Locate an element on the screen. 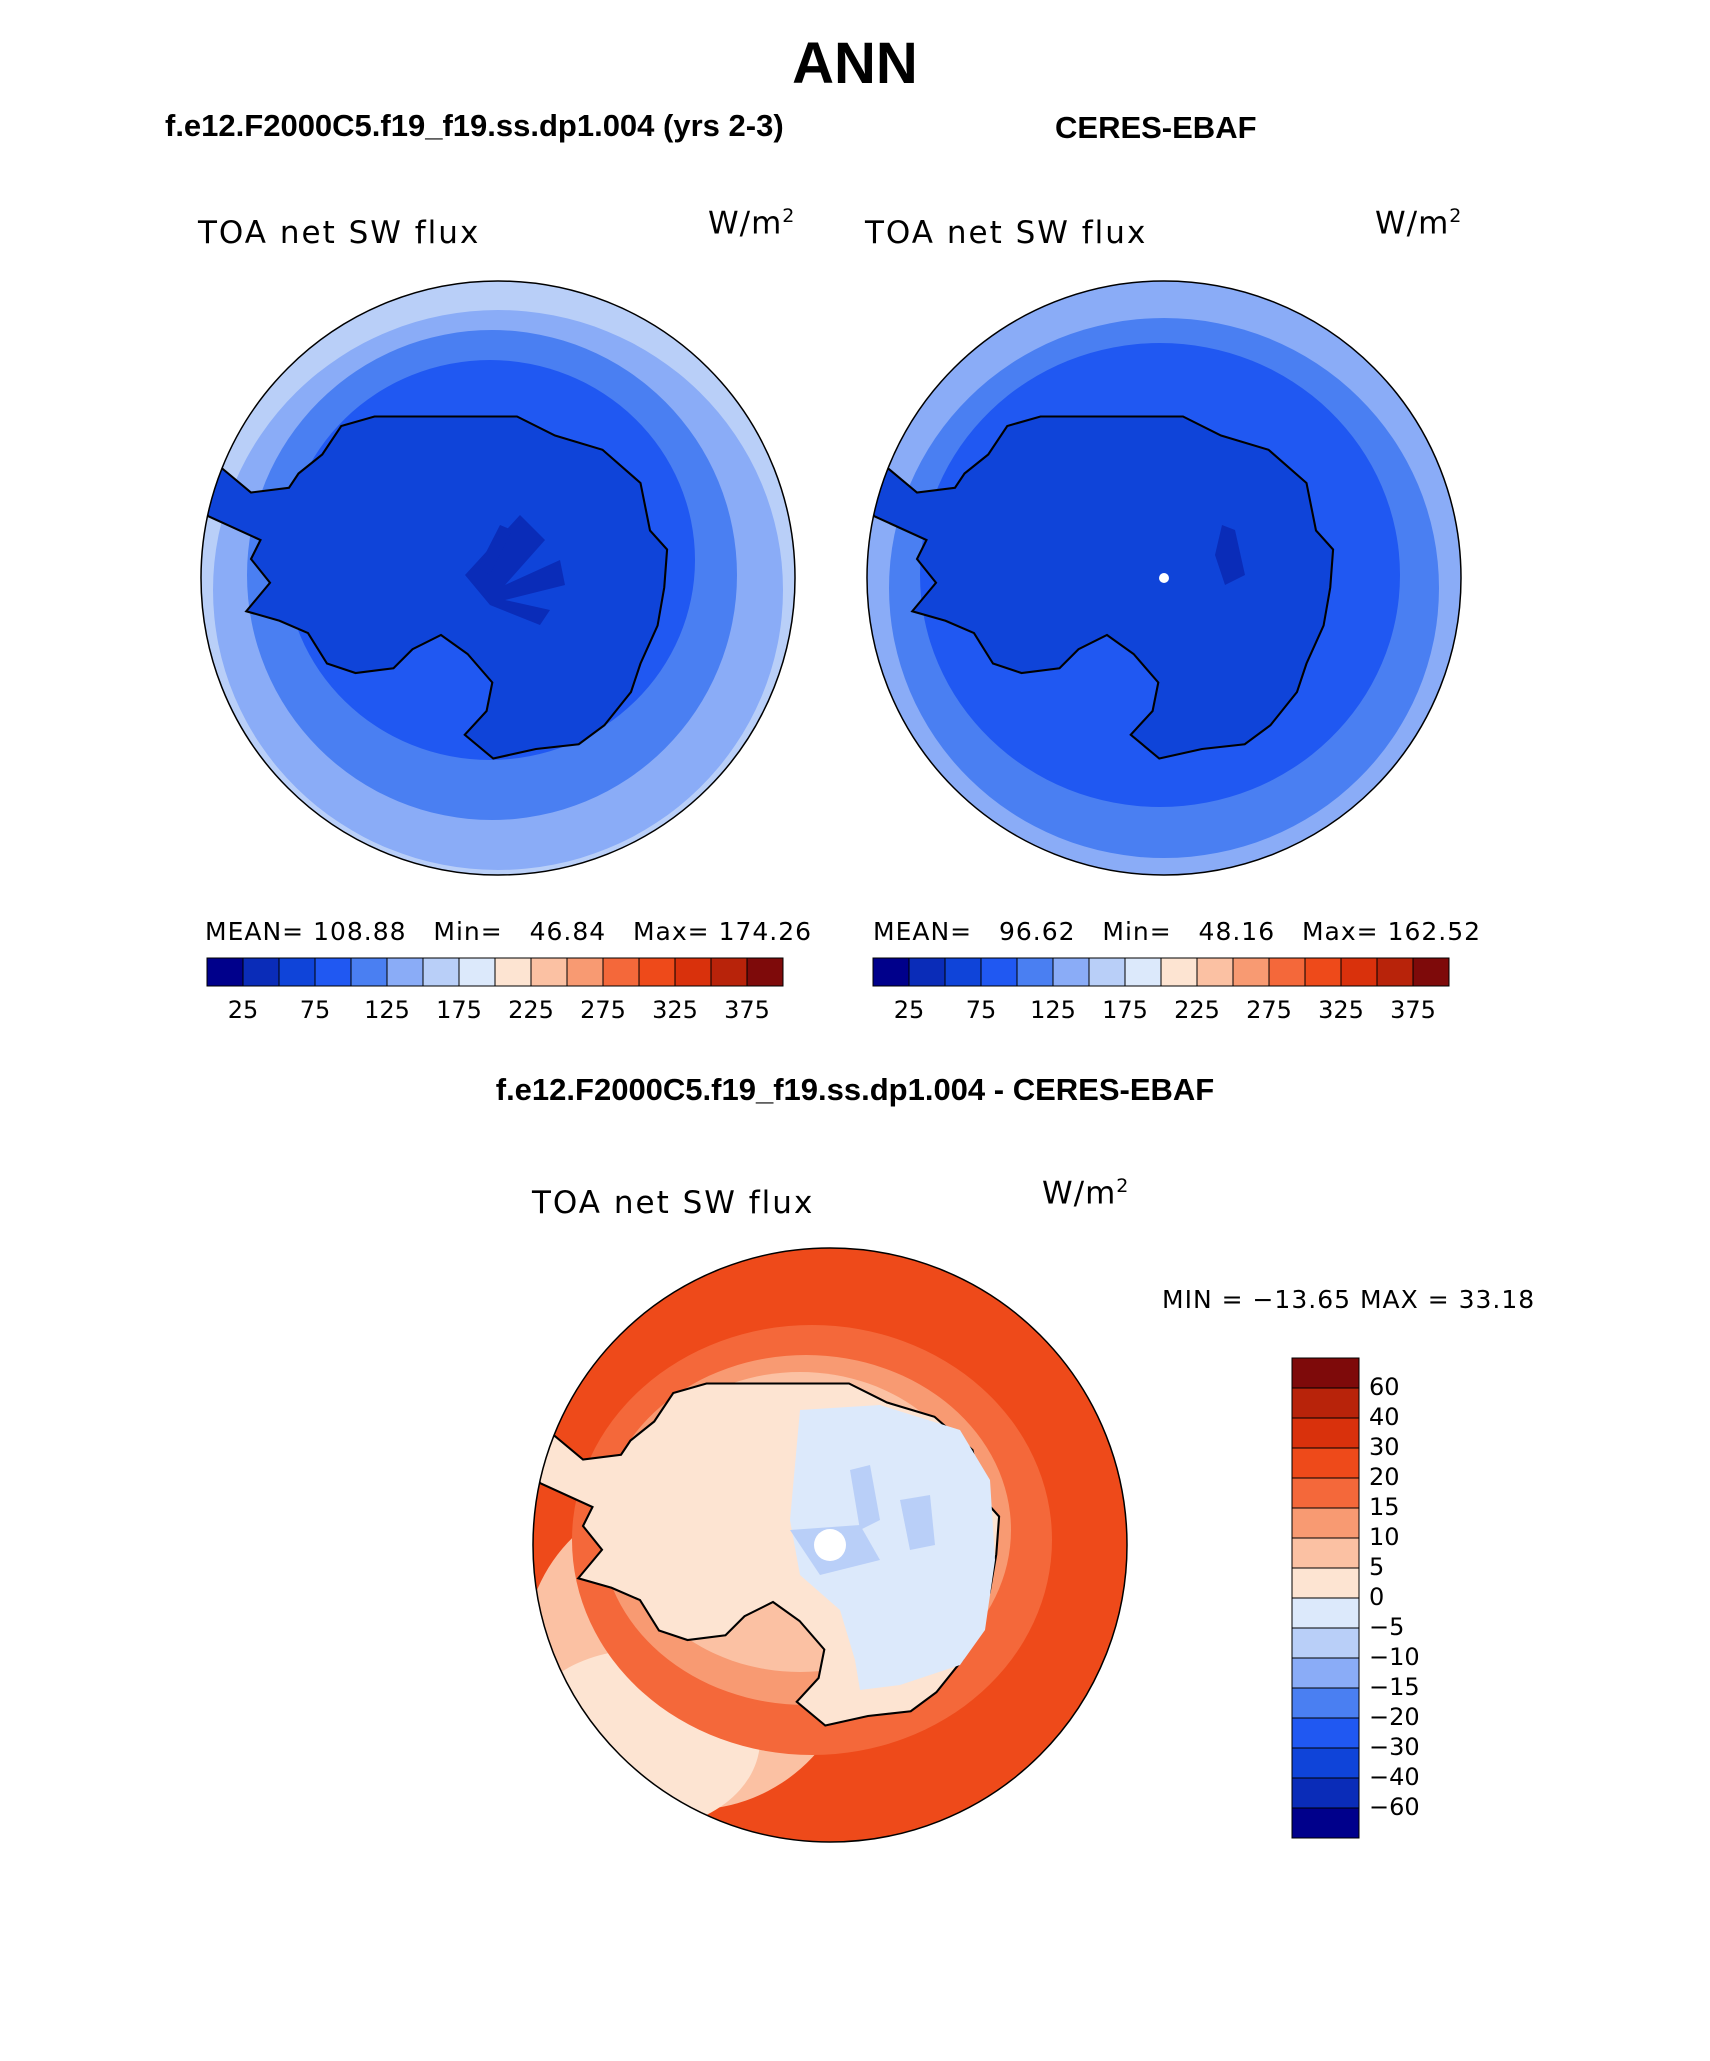 The height and width of the screenshot is (2061, 1710). panel-b-mean-value: 96.62 is located at coordinates (1037, 931).